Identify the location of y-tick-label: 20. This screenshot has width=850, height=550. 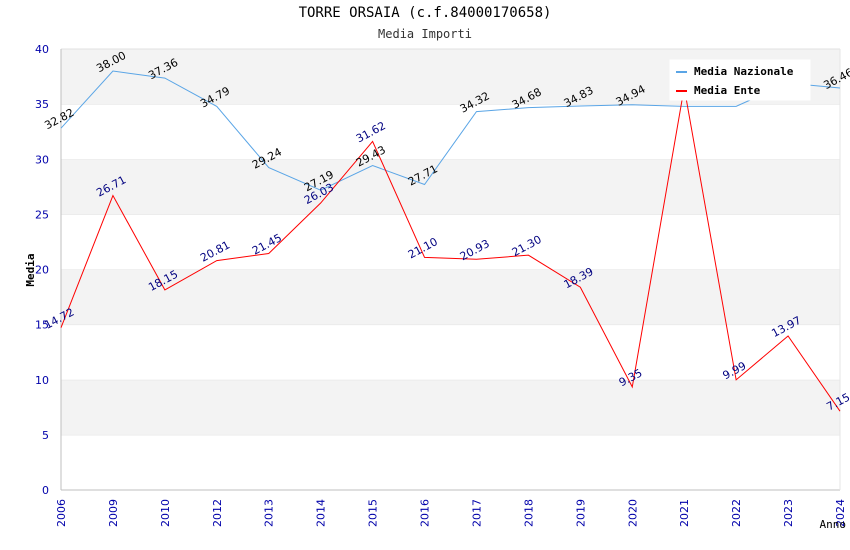
(42, 270).